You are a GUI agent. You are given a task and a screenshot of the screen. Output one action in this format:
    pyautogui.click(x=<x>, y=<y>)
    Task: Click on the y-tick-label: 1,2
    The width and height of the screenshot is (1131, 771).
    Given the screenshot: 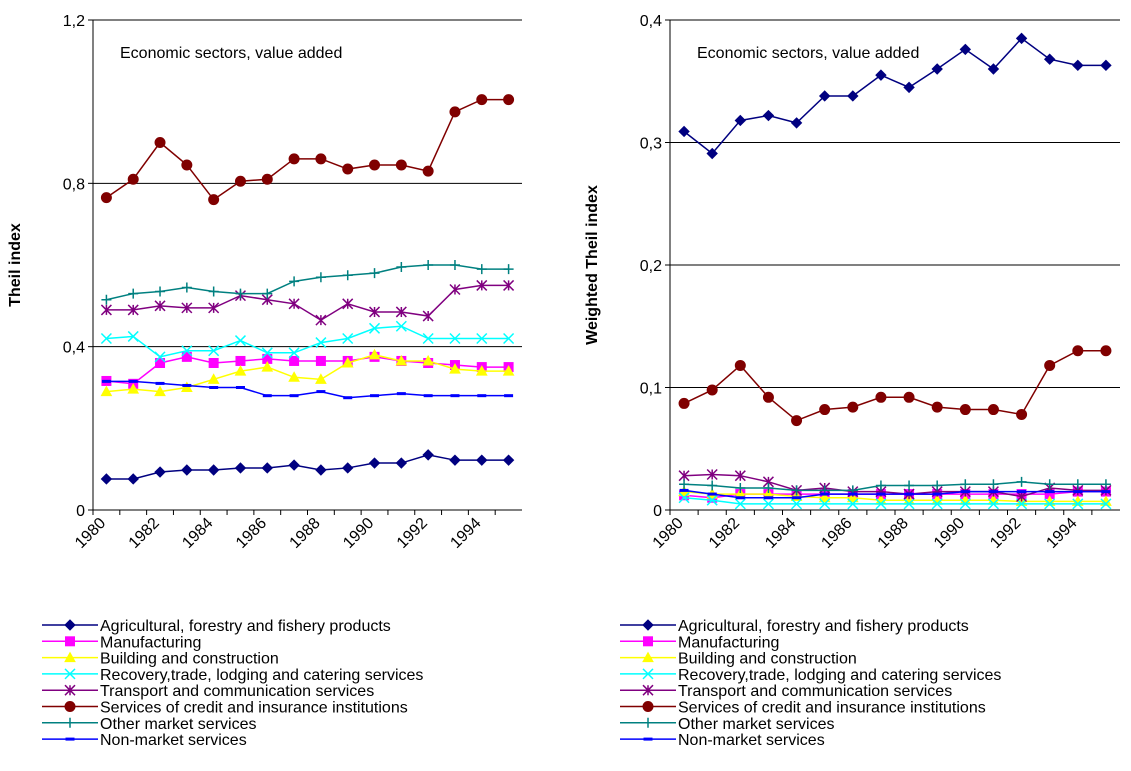 What is the action you would take?
    pyautogui.click(x=74, y=21)
    